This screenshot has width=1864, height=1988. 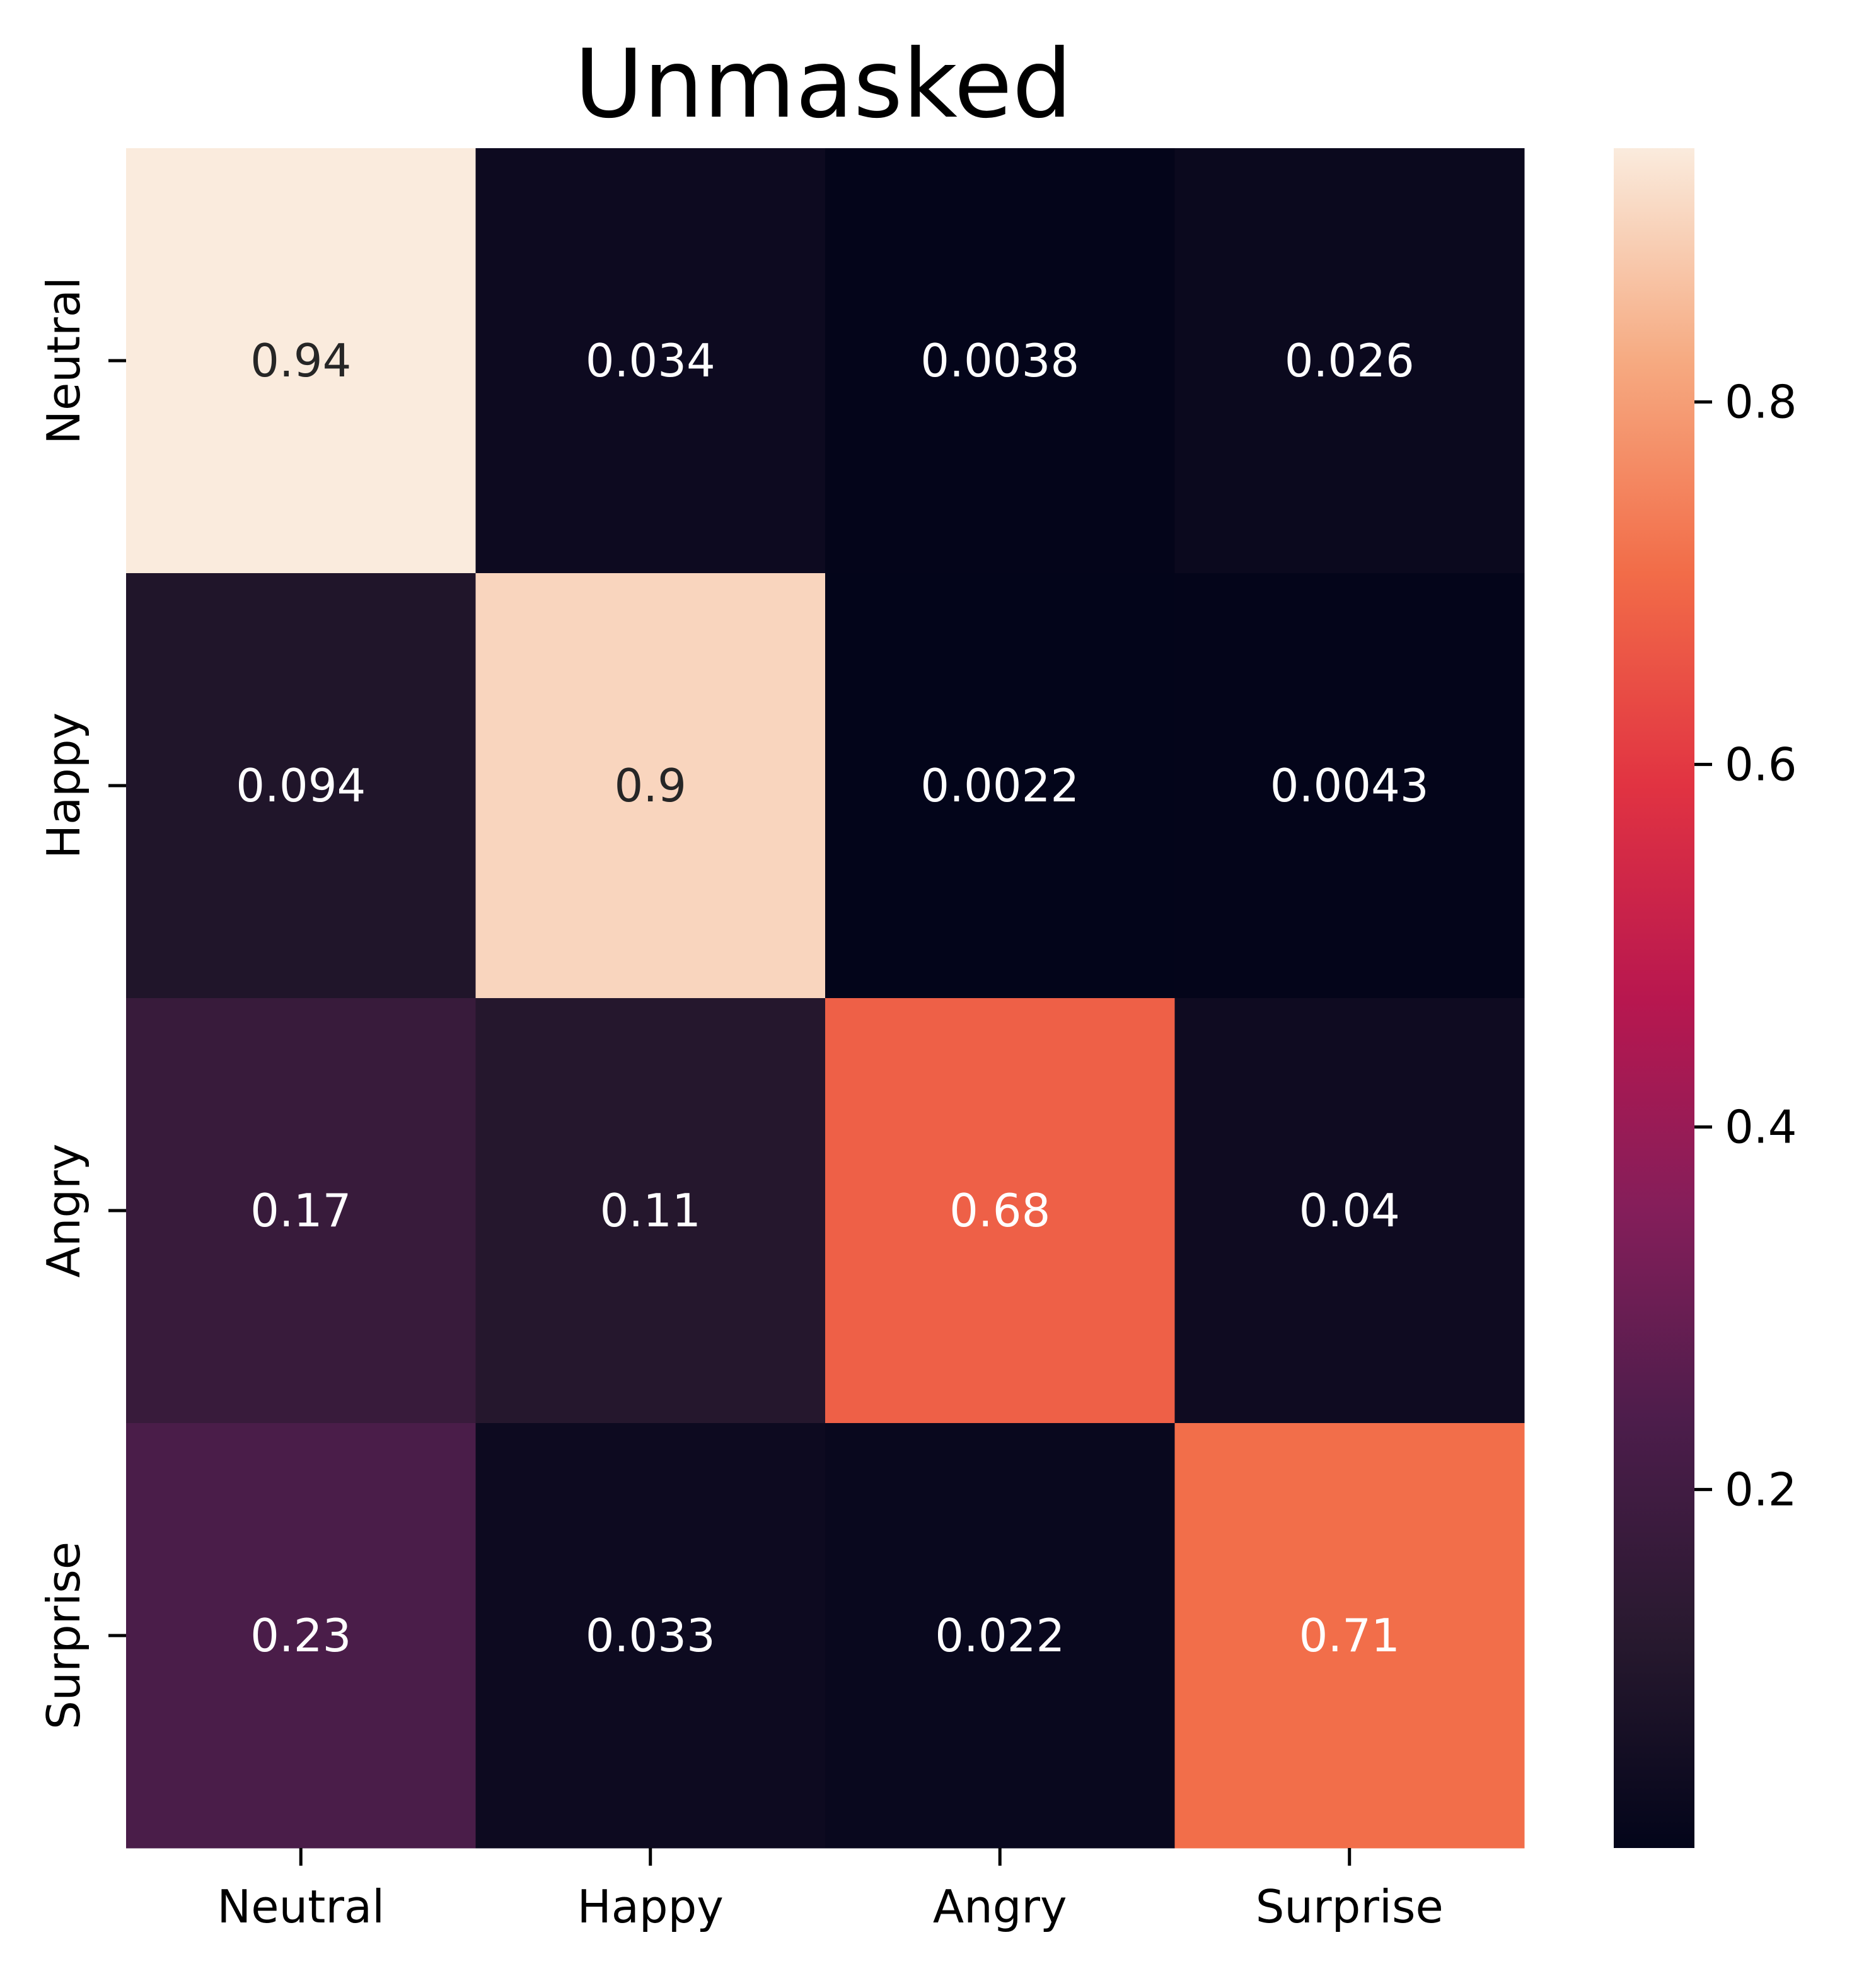 I want to click on cell-value-label: 0.9, so click(x=650, y=785).